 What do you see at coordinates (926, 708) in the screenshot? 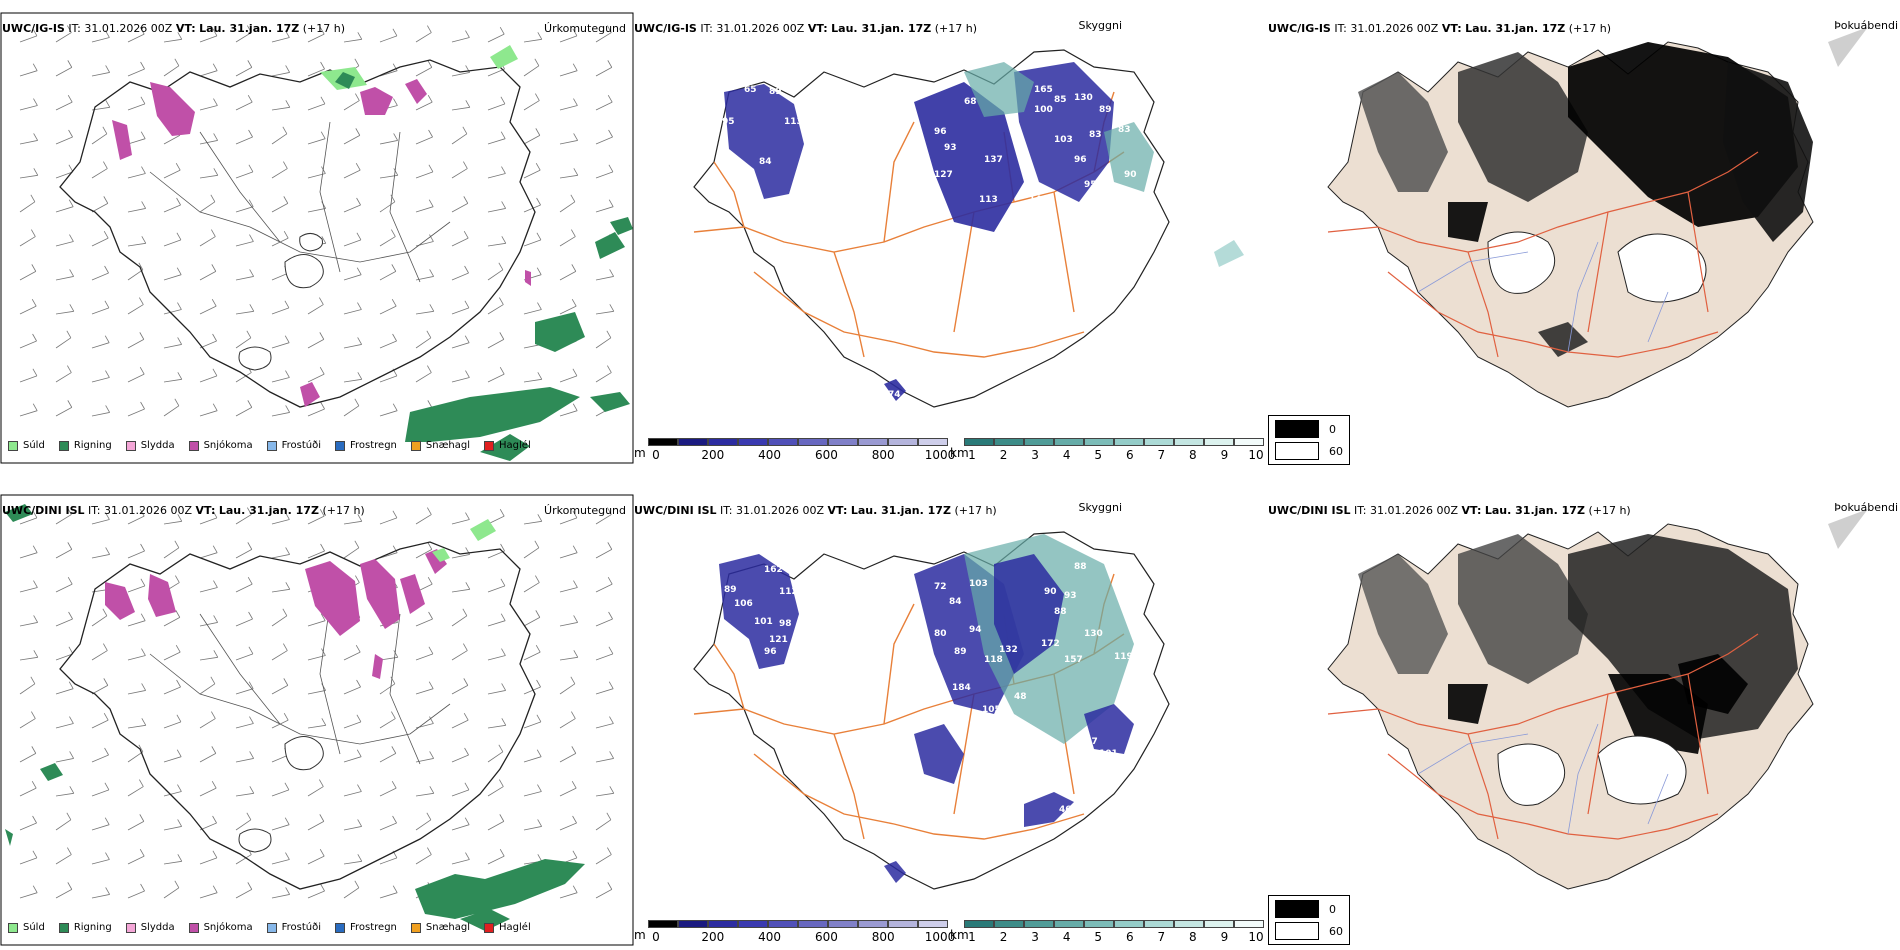
I see `fog-mask-low-visibility` at bounding box center [926, 708].